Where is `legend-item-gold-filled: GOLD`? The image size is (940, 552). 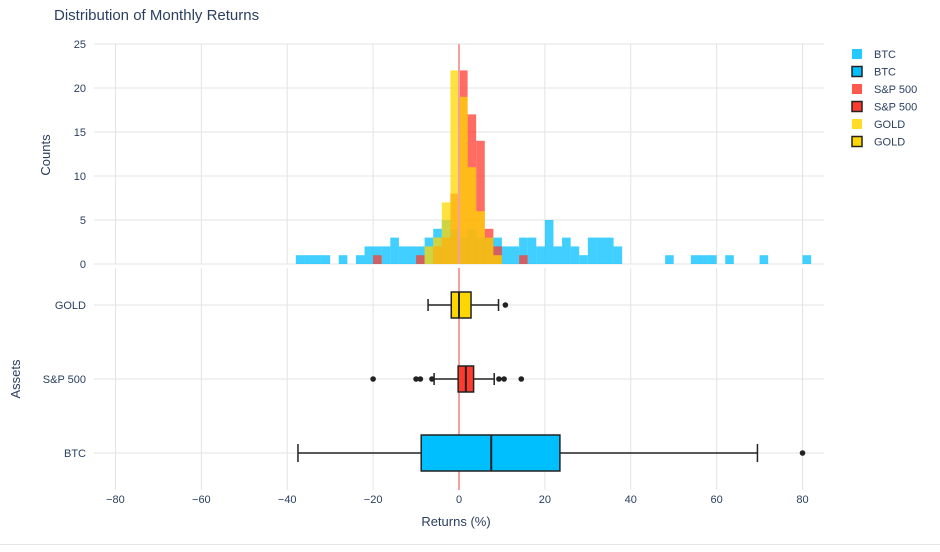 legend-item-gold-filled: GOLD is located at coordinates (878, 125).